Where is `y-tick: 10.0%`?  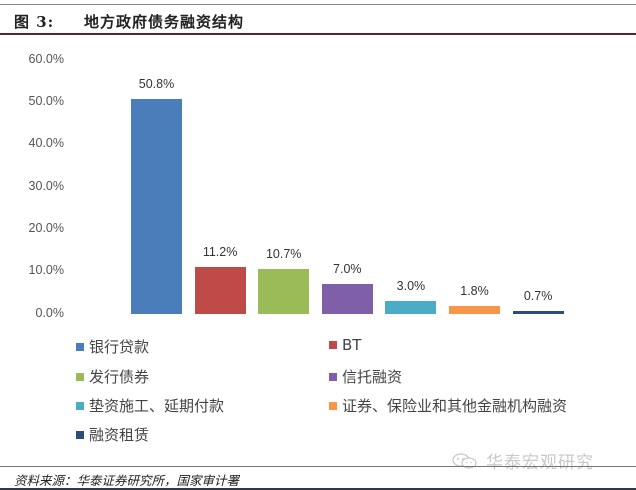 y-tick: 10.0% is located at coordinates (46, 270).